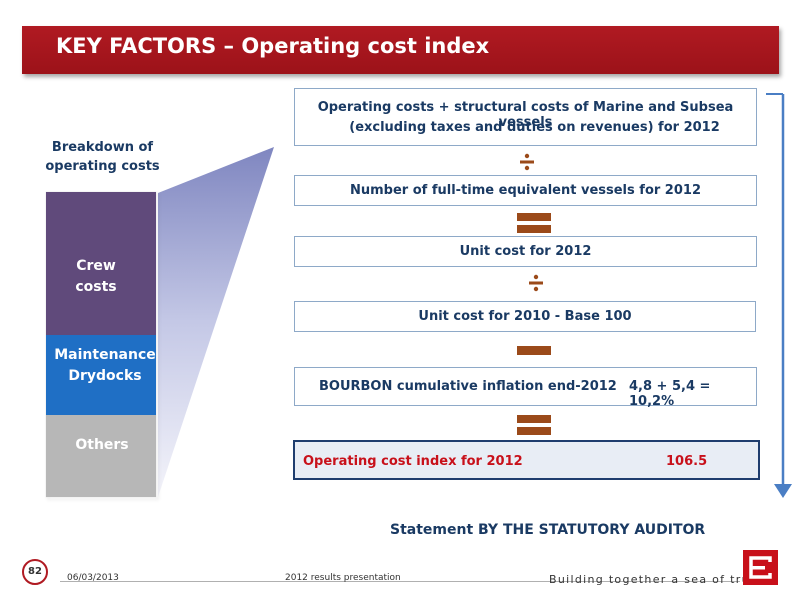 The image size is (800, 600). I want to click on breakdown-title-line2: operating costs, so click(102, 166).